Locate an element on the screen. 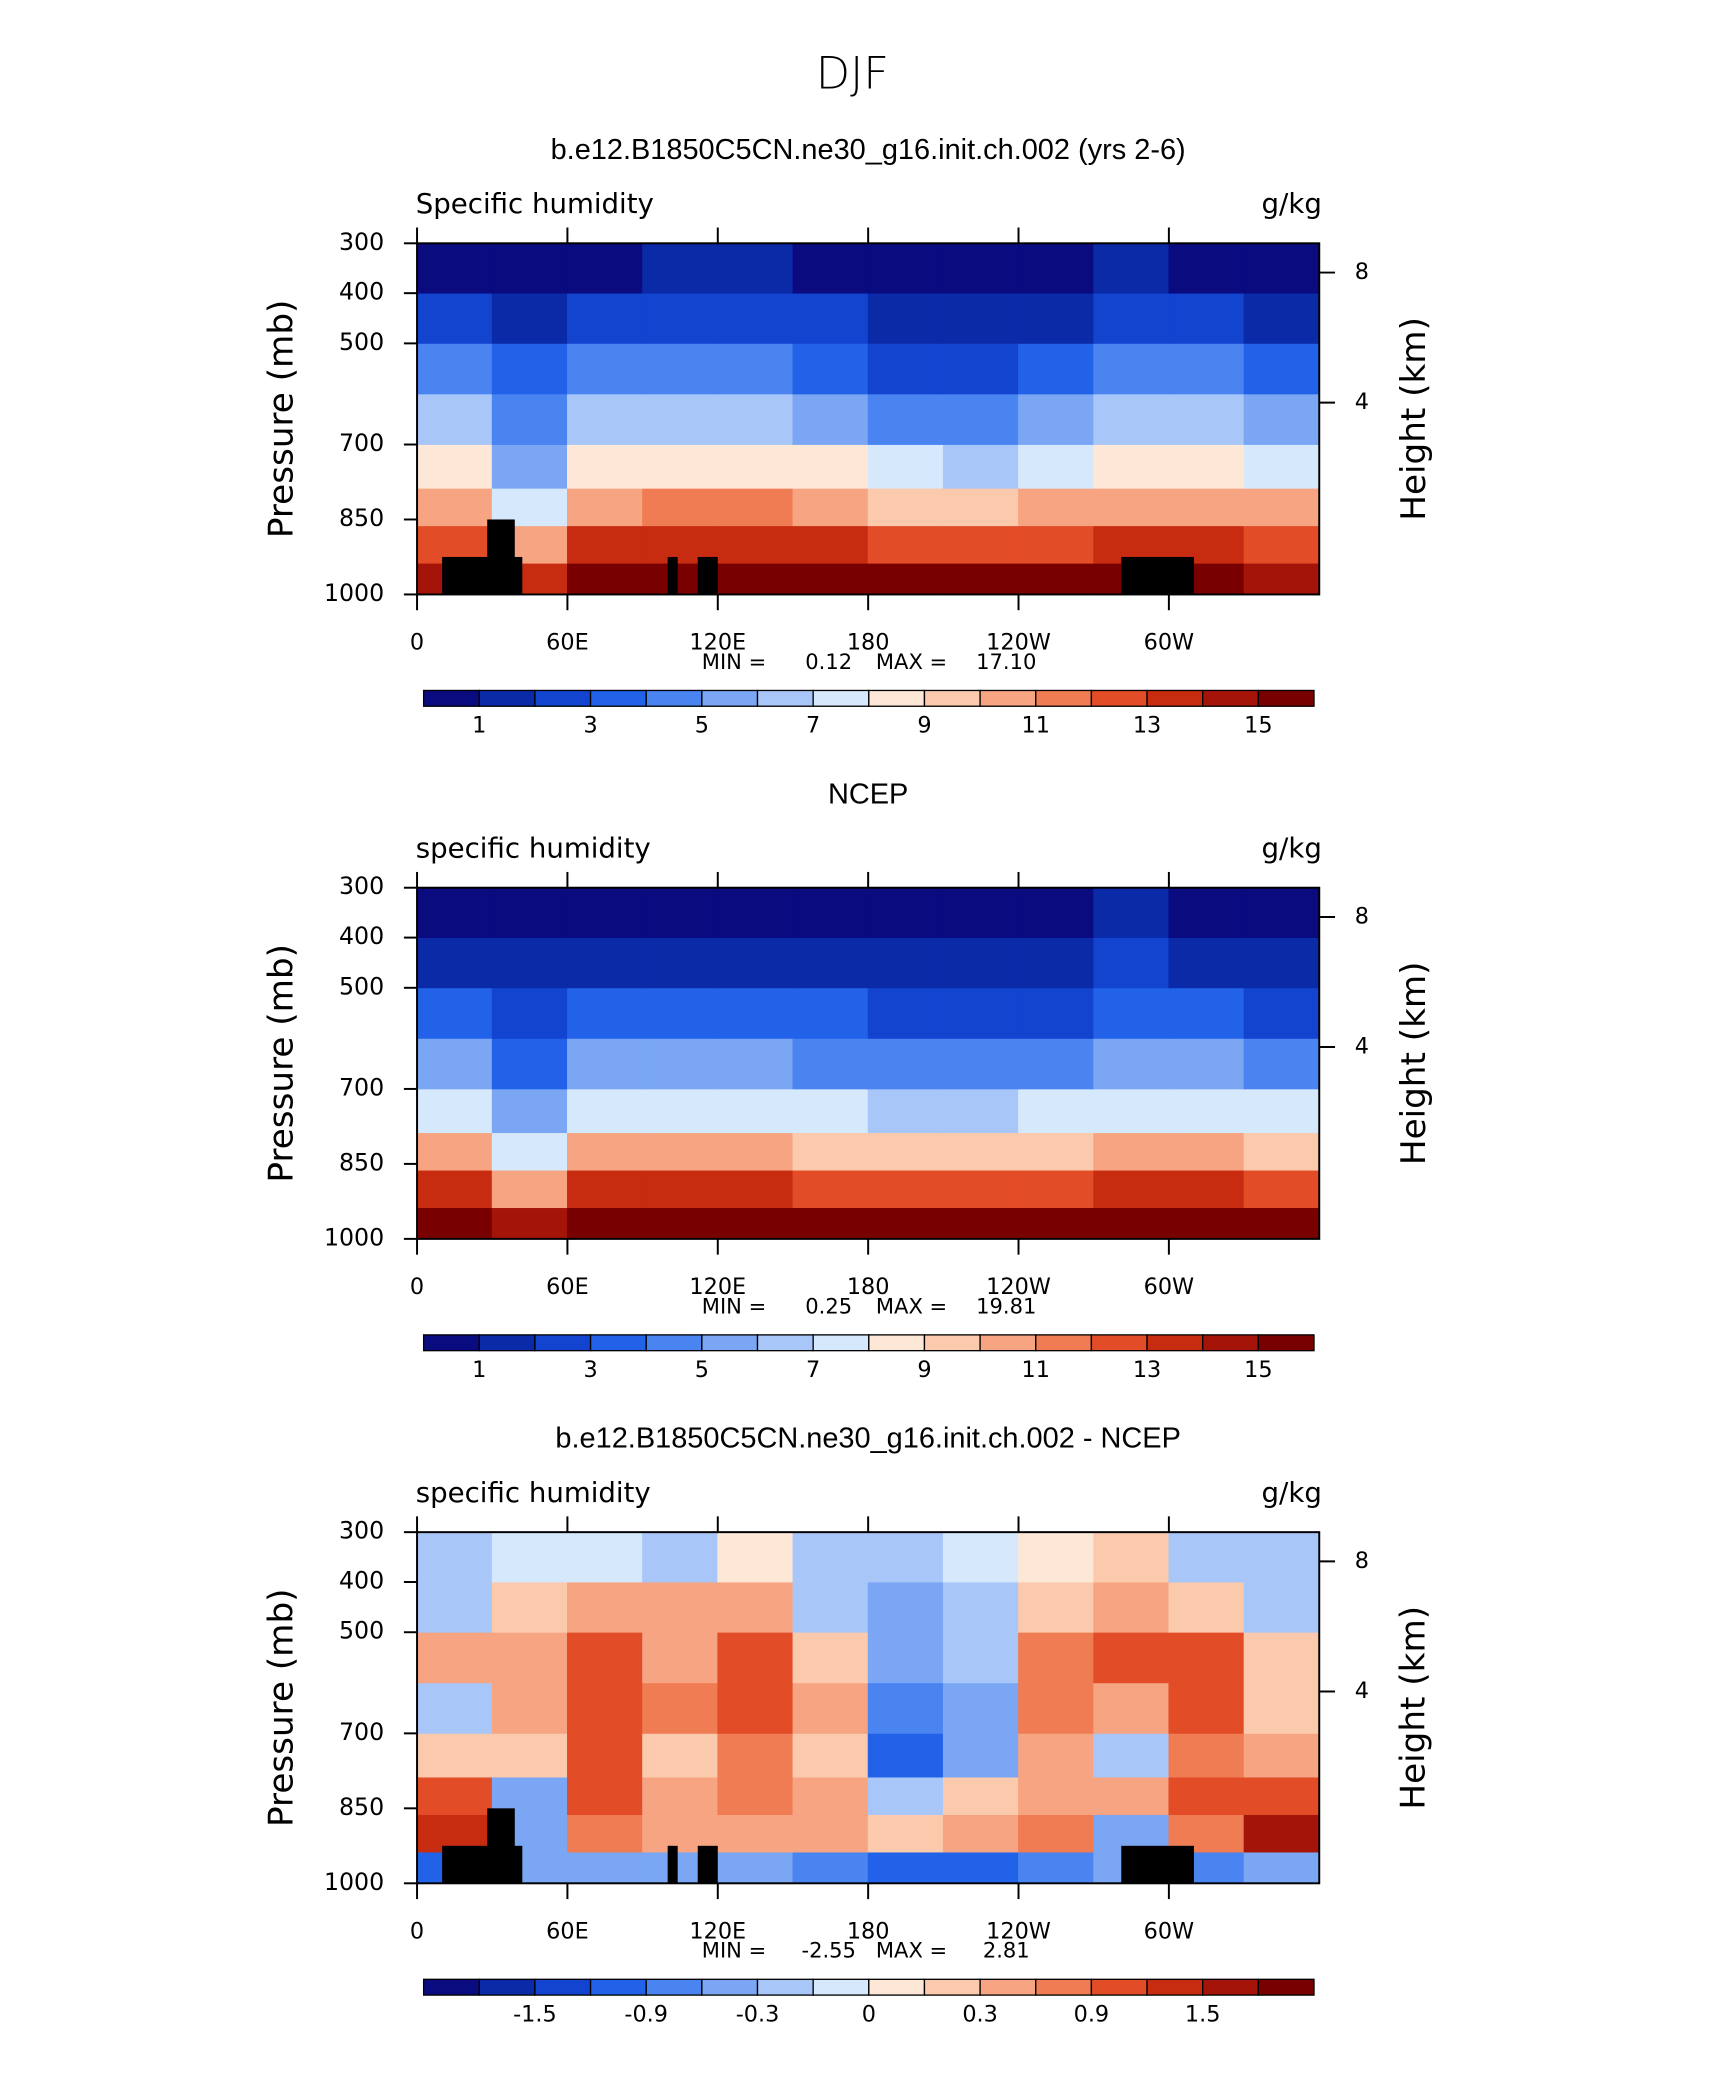 The height and width of the screenshot is (2074, 1710). colorbar-label: 15 is located at coordinates (1258, 1370).